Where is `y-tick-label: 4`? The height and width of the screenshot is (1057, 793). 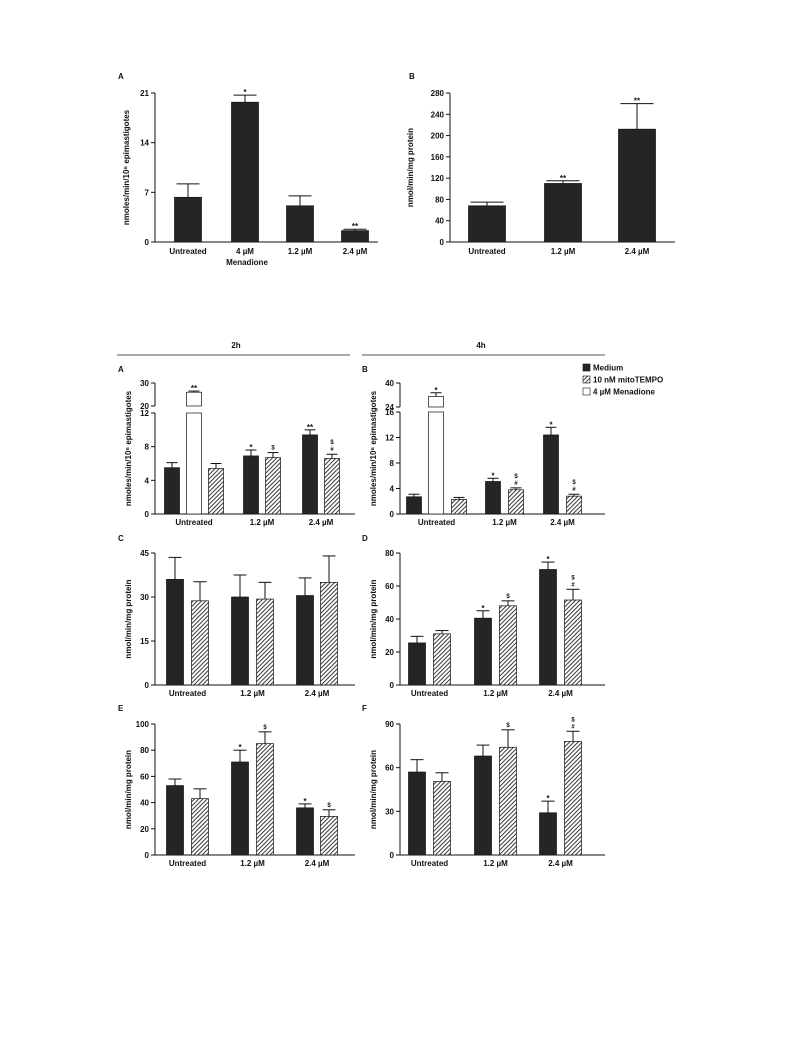
y-tick-label: 4 is located at coordinates (147, 480).